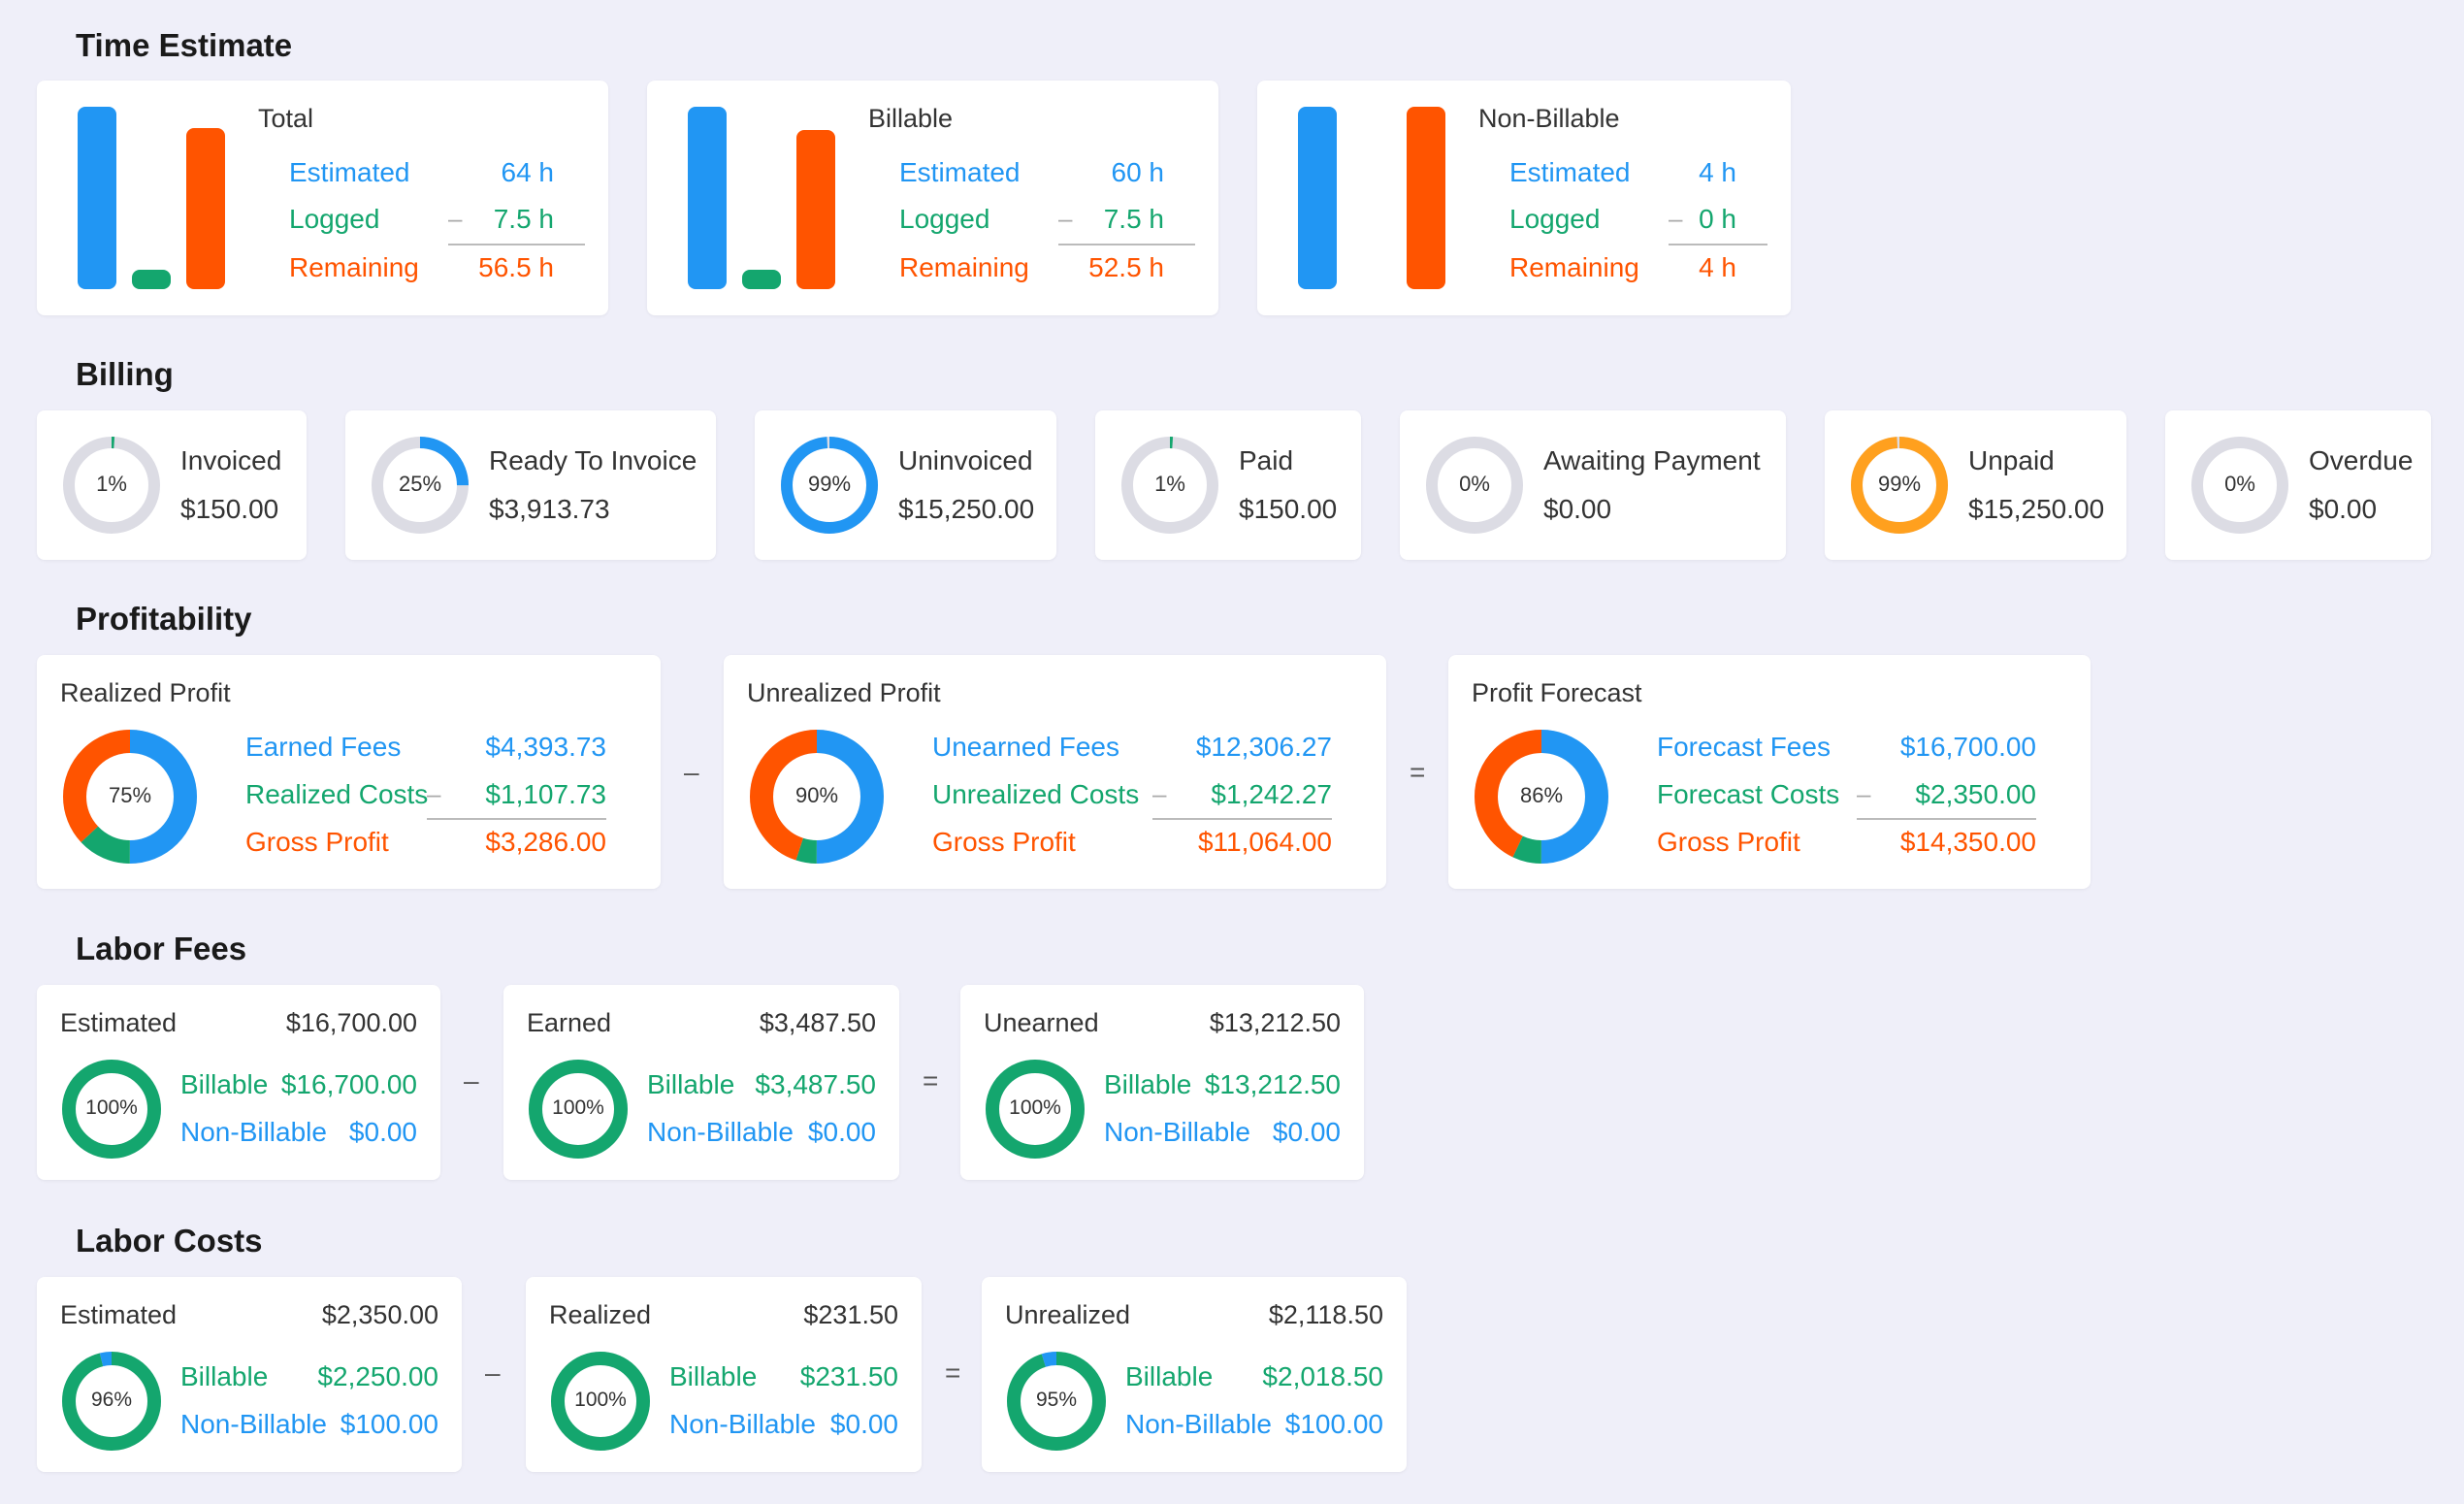  Describe the element at coordinates (1549, 119) in the screenshot. I see `card-title: Non-Billable` at that location.